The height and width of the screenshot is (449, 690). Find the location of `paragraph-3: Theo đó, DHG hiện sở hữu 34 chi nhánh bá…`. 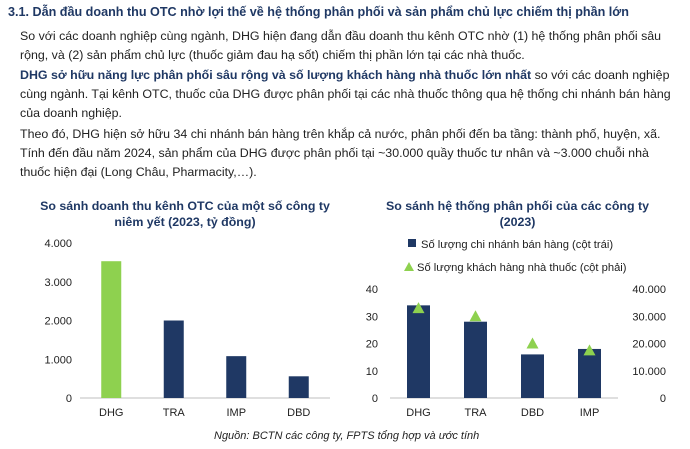

paragraph-3: Theo đó, DHG hiện sở hữu 34 chi nhánh bá… is located at coordinates (340, 153).